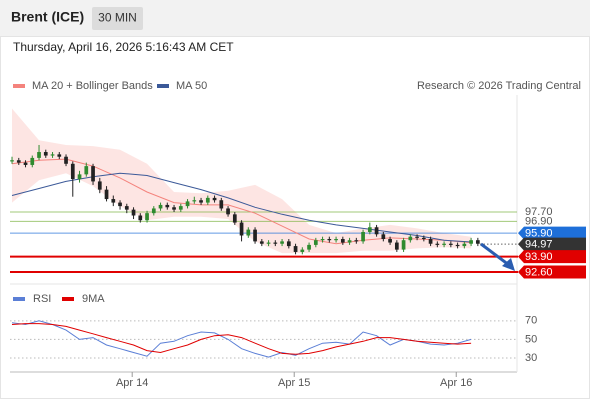  What do you see at coordinates (539, 234) in the screenshot?
I see `level-tag-label: 95.90` at bounding box center [539, 234].